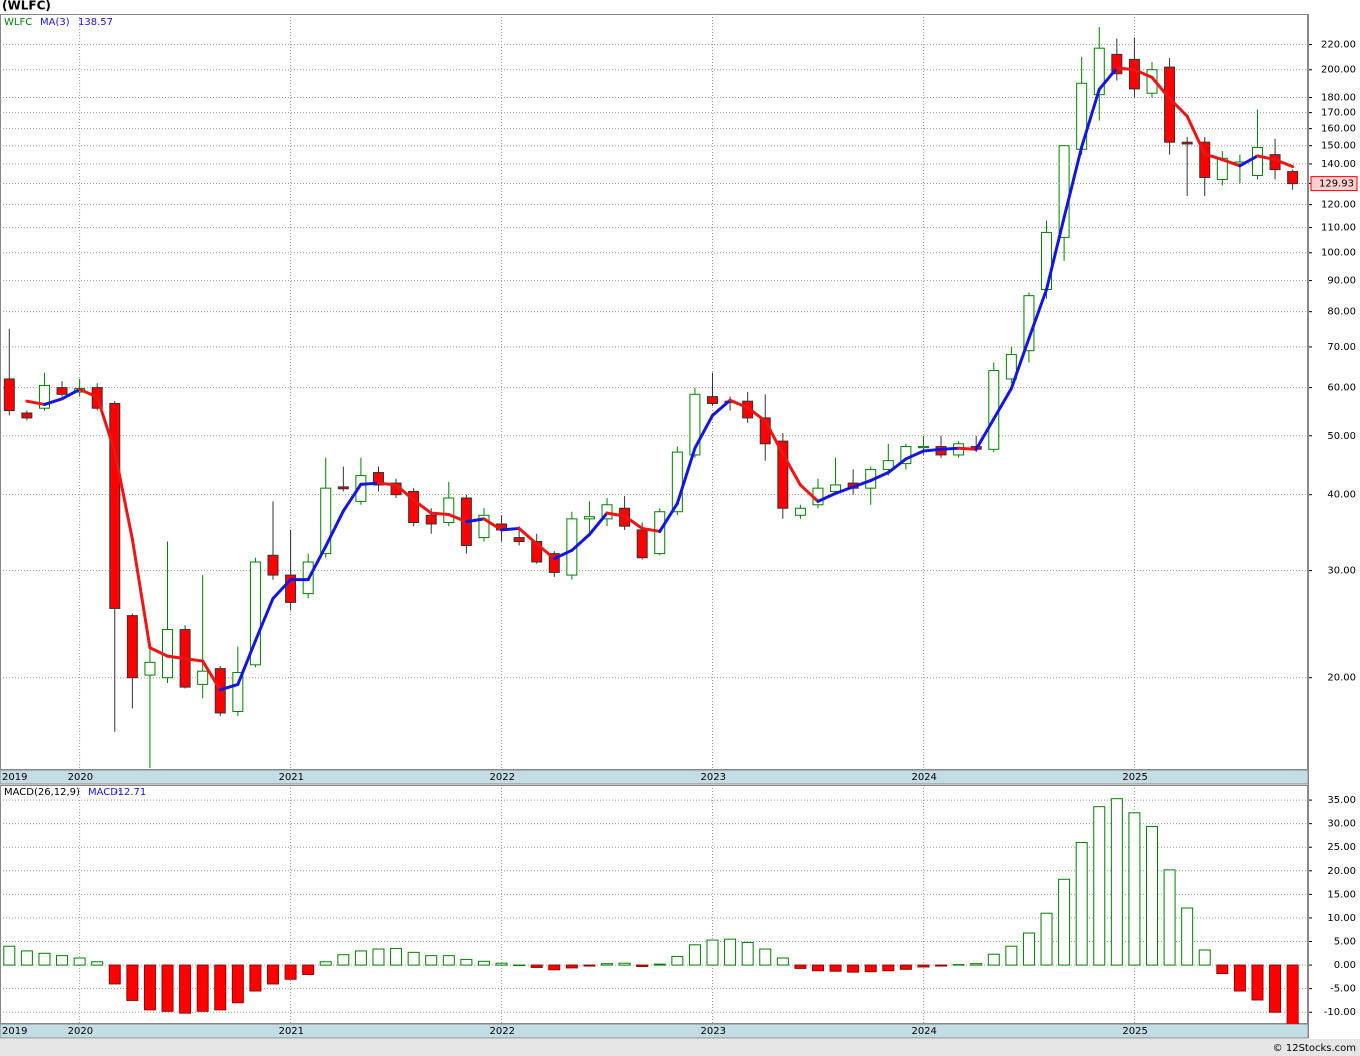 This screenshot has width=1360, height=1056. What do you see at coordinates (502, 1031) in the screenshot?
I see `x-tick-label: 2022` at bounding box center [502, 1031].